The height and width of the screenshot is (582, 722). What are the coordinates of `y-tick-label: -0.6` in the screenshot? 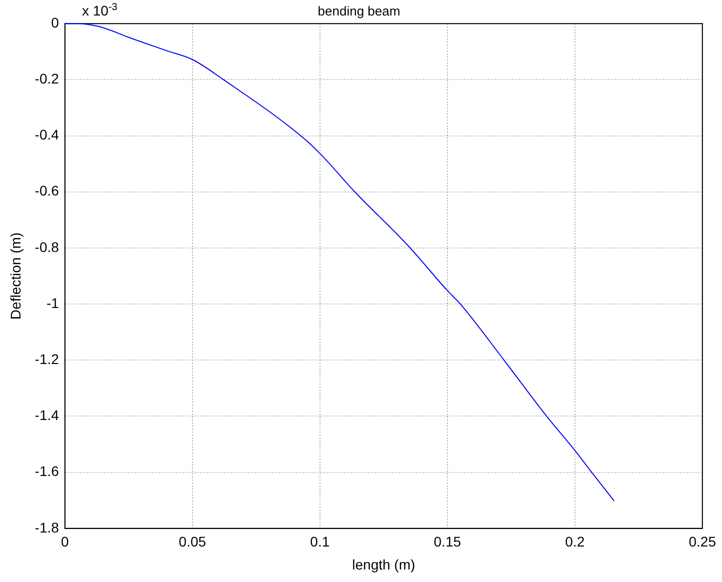 It's located at (47, 190).